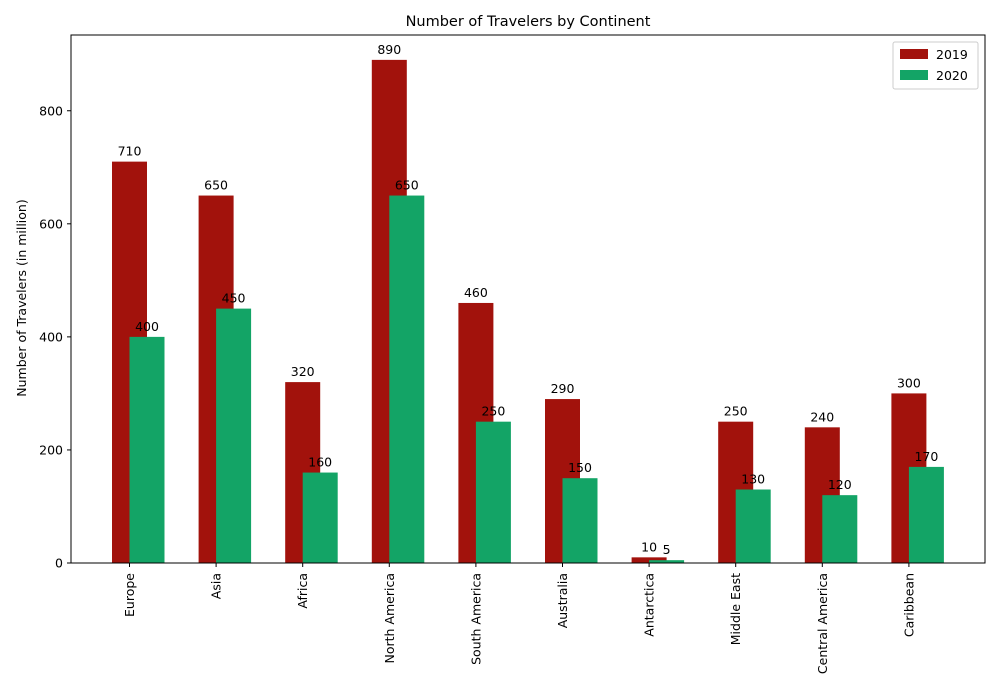 The image size is (1000, 700). Describe the element at coordinates (935, 65) in the screenshot. I see `legend: 2019 2020` at that location.